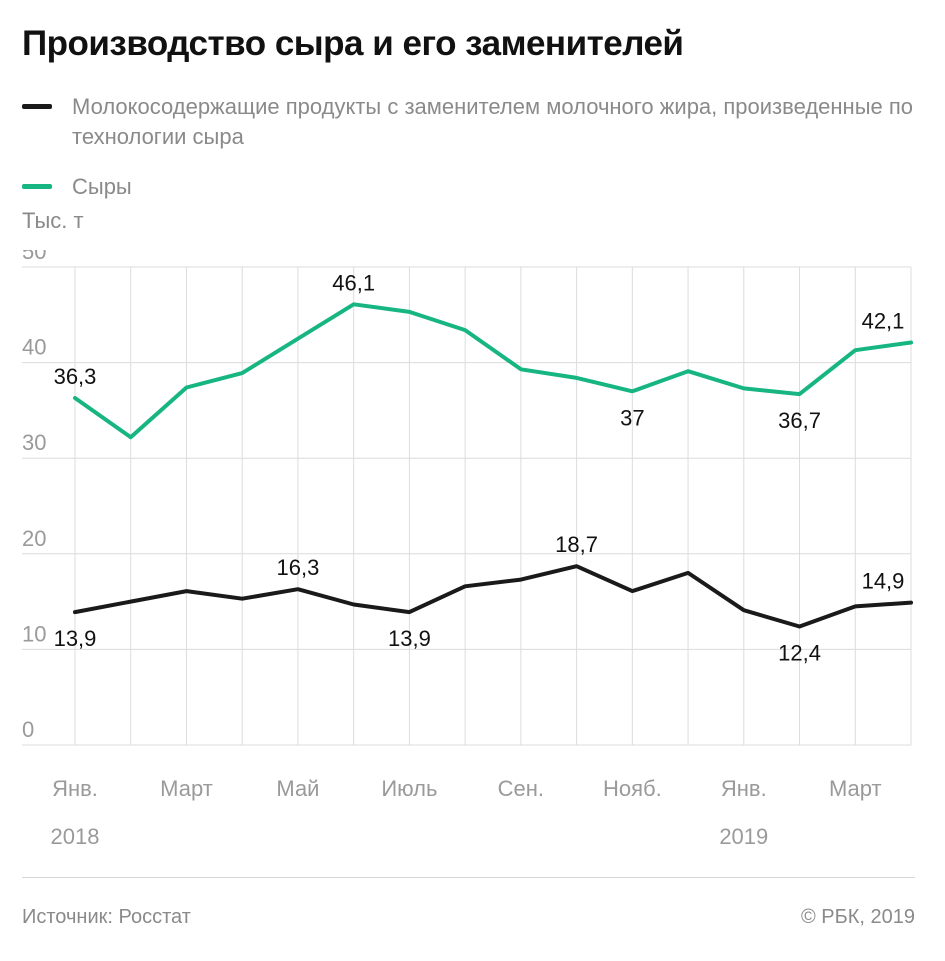 This screenshot has height=961, width=945. I want to click on source-note: Источник: Росстат, so click(106, 917).